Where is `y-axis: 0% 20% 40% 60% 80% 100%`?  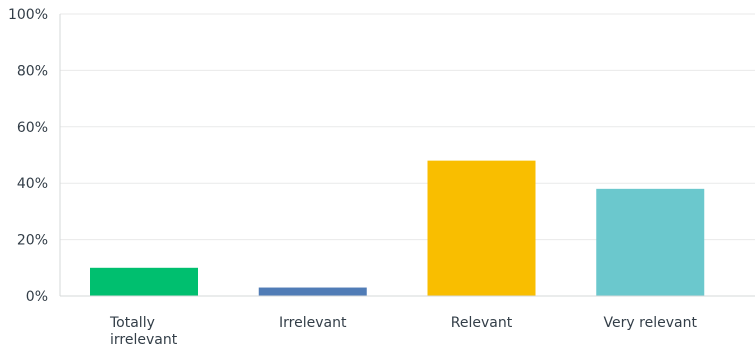
y-axis: 0% 20% 40% 60% 80% 100% is located at coordinates (34, 156).